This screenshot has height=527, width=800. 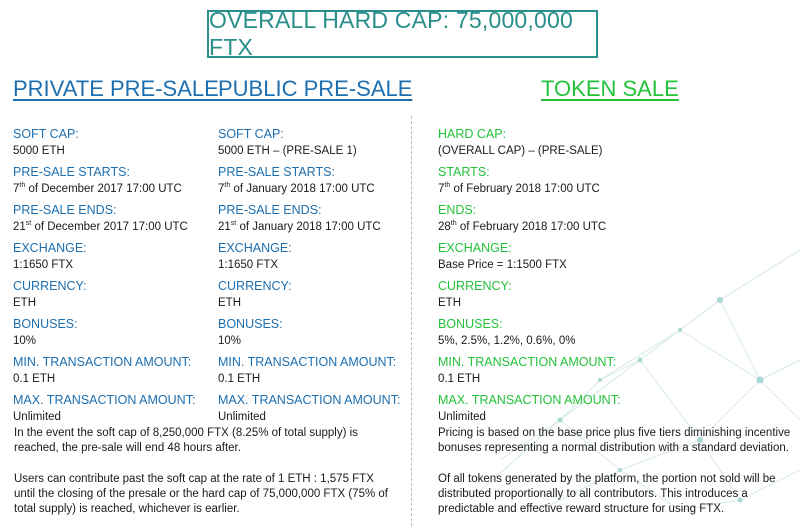 What do you see at coordinates (615, 189) in the screenshot?
I see `field-value: 7th of February 2018 17:00 UTC` at bounding box center [615, 189].